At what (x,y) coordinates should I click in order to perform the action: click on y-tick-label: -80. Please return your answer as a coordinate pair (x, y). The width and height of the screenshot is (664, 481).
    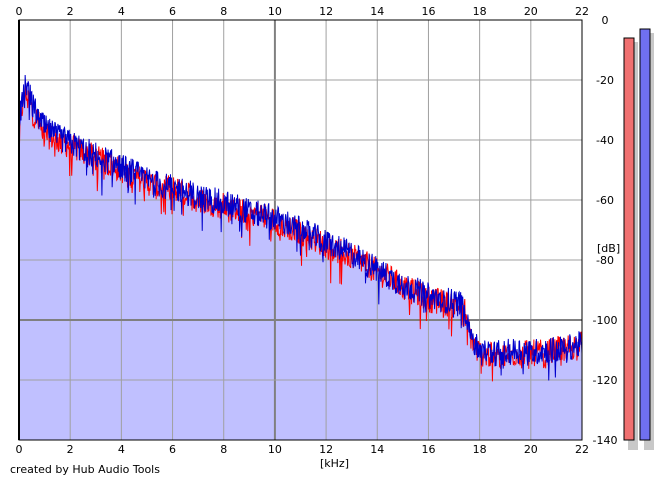
    Looking at the image, I should click on (605, 260).